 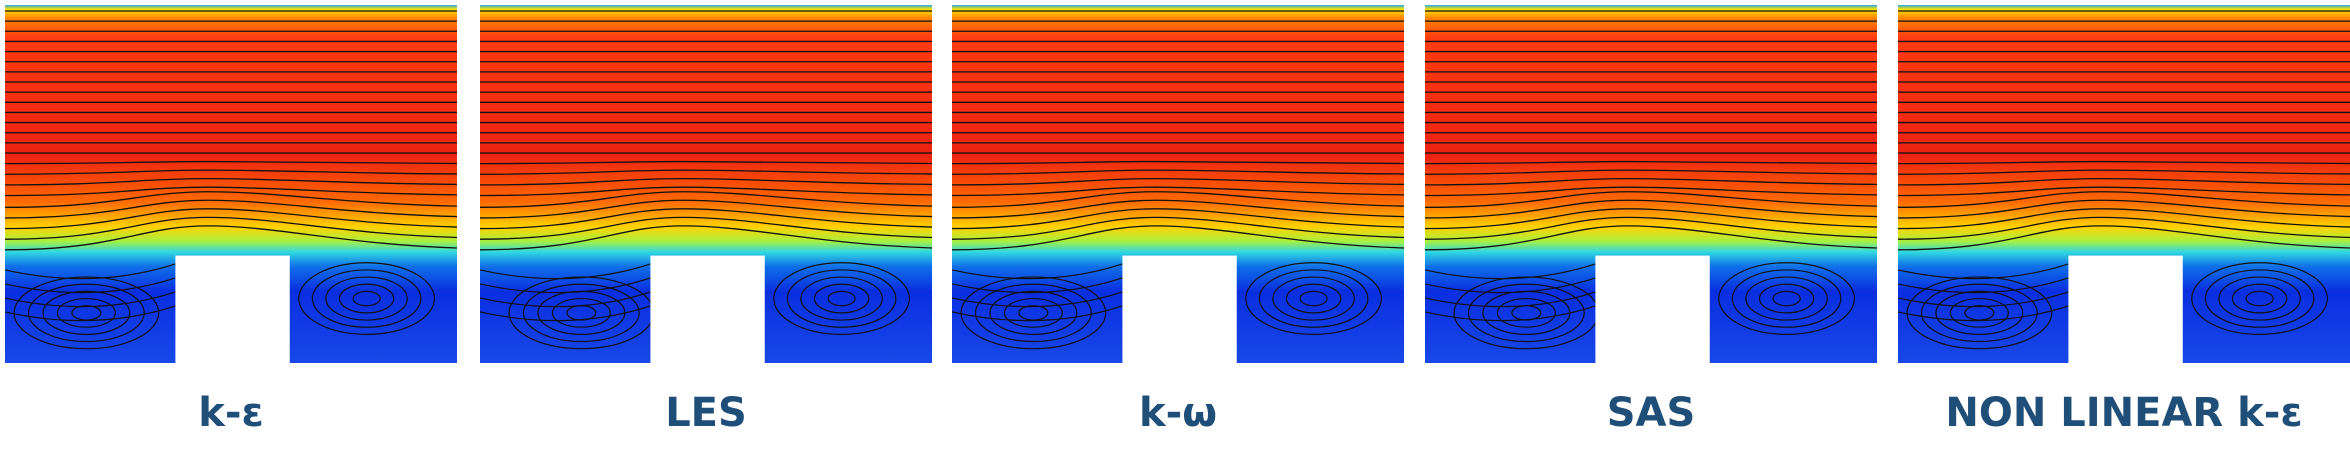 I want to click on panel-label: k-ω, so click(x=1178, y=413).